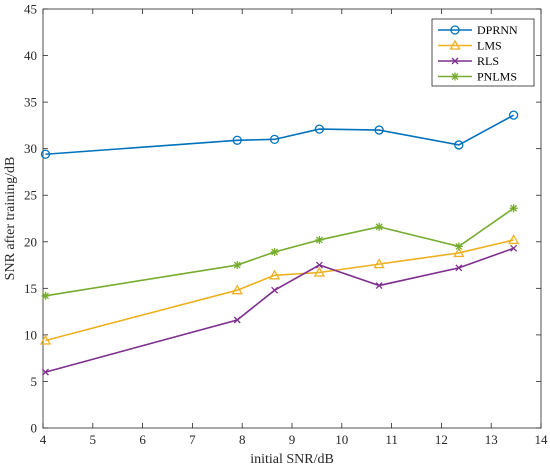 The image size is (550, 471). What do you see at coordinates (489, 46) in the screenshot?
I see `legend-label: LMS` at bounding box center [489, 46].